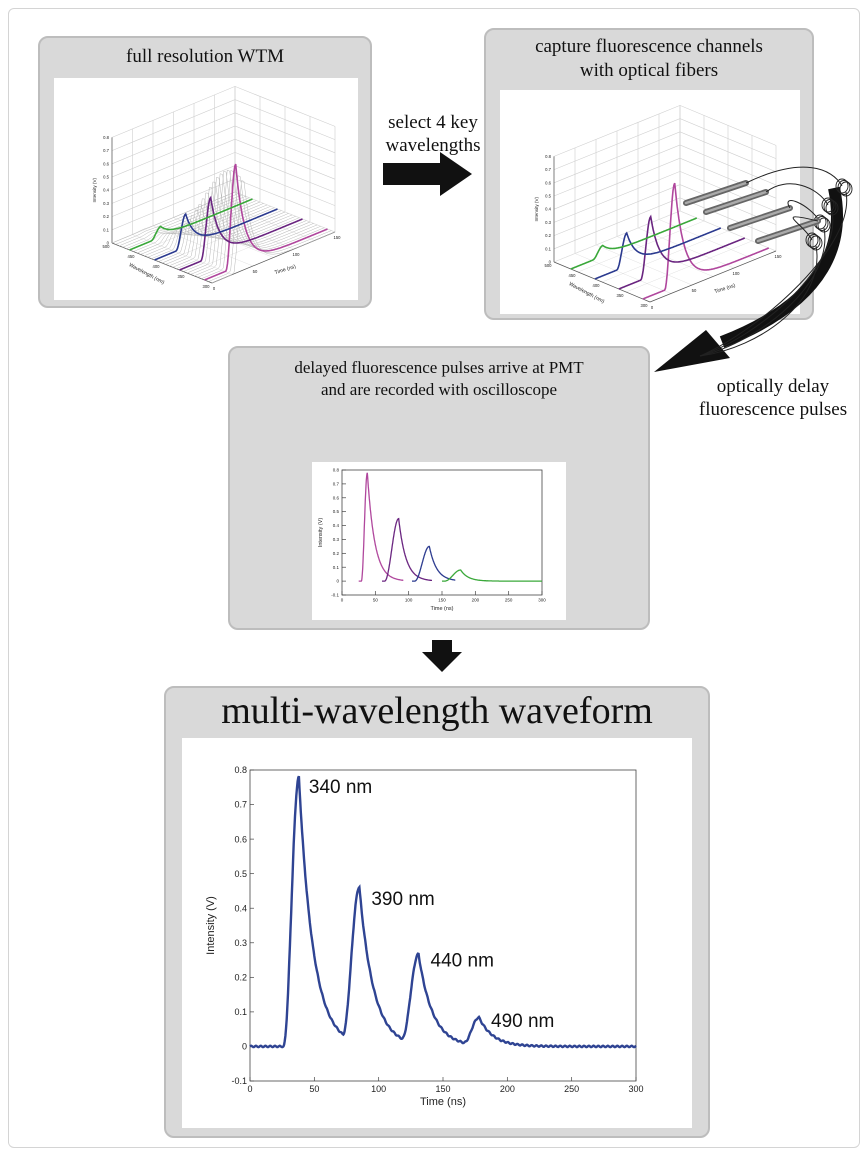  I want to click on wtm-series-green, so click(191, 224).